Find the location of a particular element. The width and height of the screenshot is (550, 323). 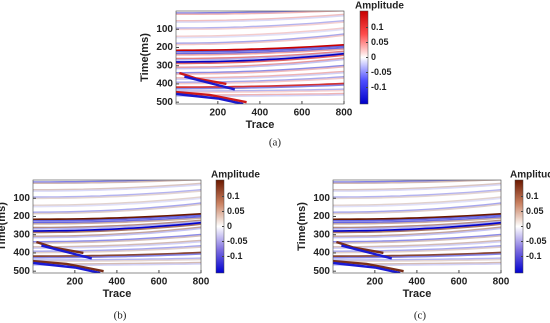

colorbar-tick-label: 0 is located at coordinates (528, 226).